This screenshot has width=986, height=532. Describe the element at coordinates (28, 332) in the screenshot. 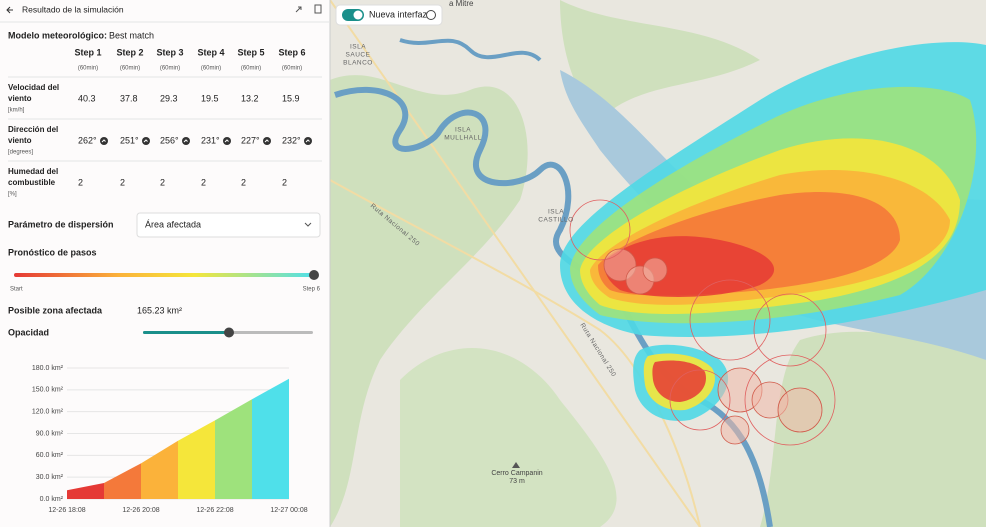

I see `opacity-label: Opacidad` at that location.